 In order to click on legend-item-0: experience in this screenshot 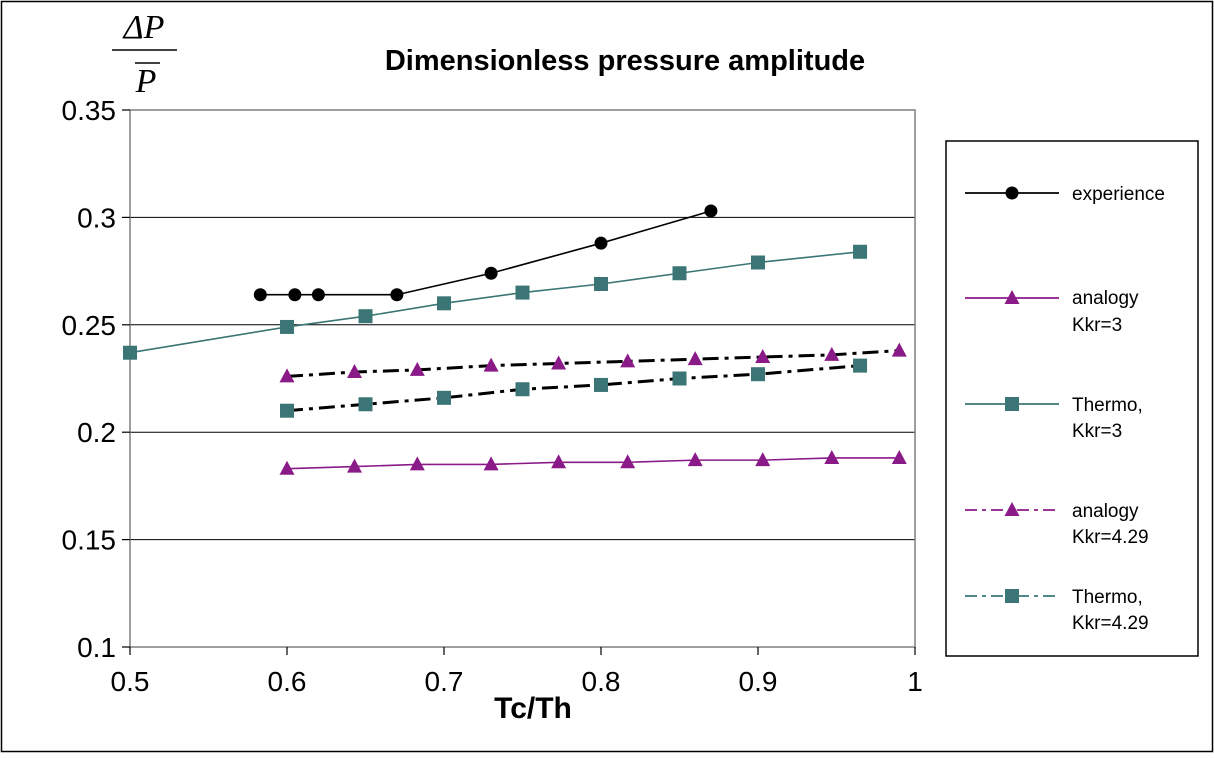, I will do `click(1065, 194)`.